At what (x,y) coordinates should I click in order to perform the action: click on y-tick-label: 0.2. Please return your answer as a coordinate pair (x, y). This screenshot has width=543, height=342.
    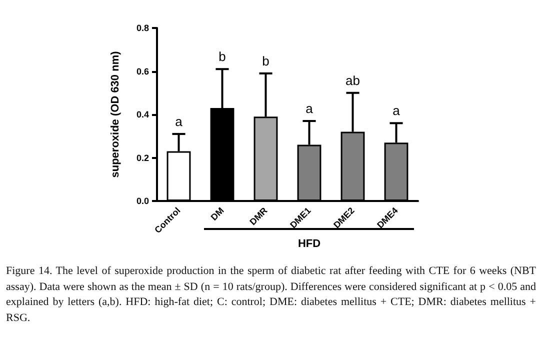
    Looking at the image, I should click on (142, 157).